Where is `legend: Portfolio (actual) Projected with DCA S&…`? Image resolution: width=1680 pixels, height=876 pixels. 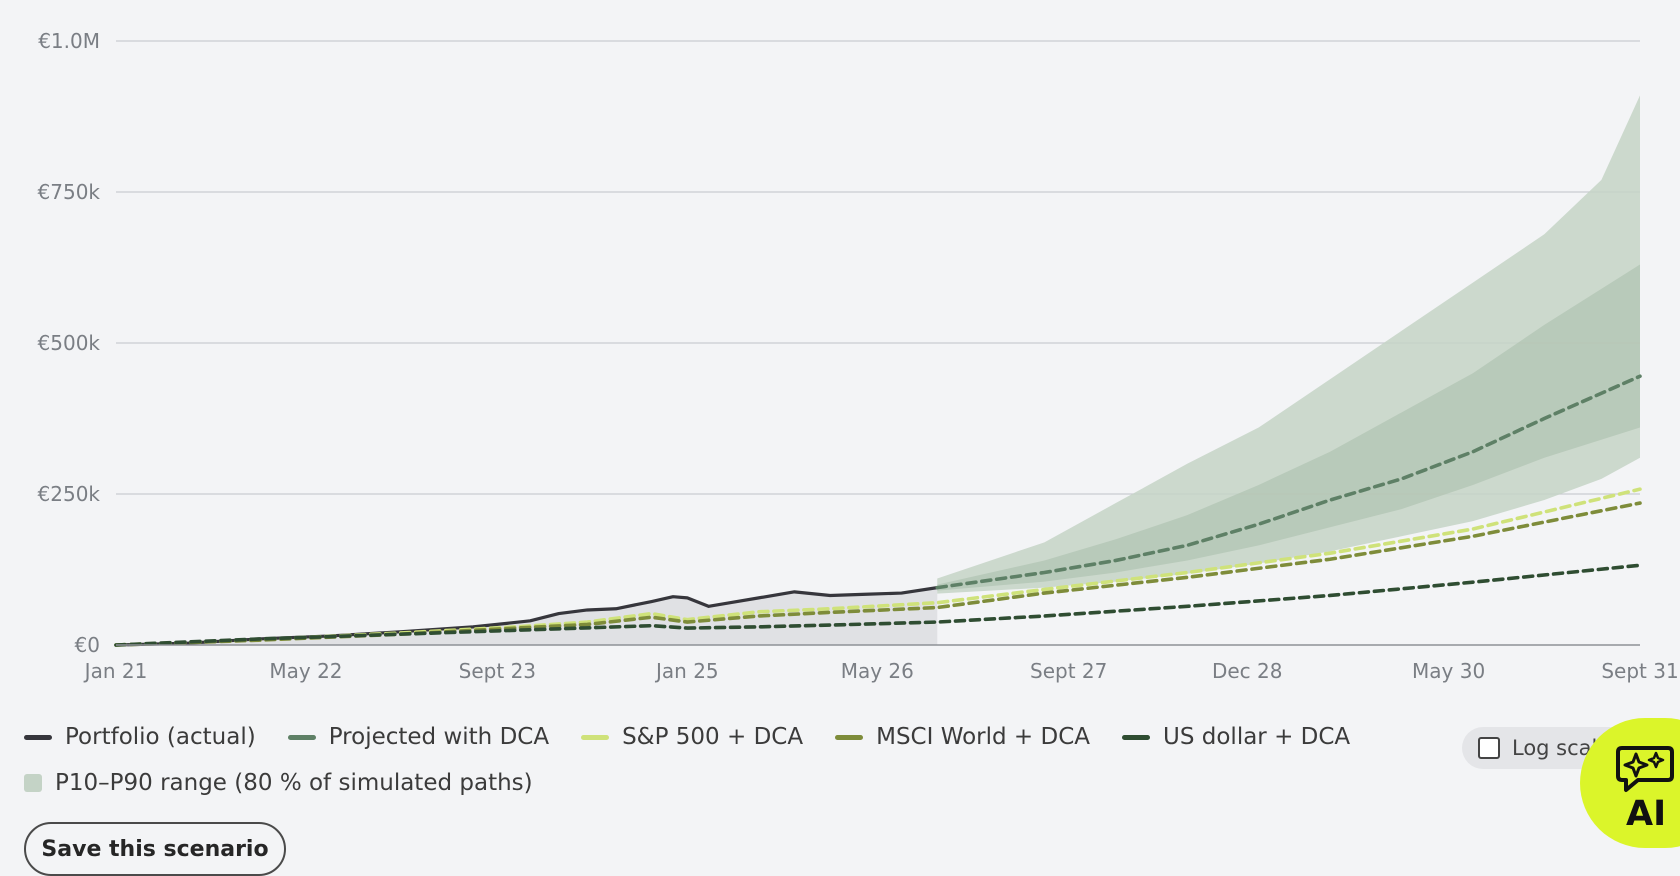 legend: Portfolio (actual) Projected with DCA S&… is located at coordinates (724, 768).